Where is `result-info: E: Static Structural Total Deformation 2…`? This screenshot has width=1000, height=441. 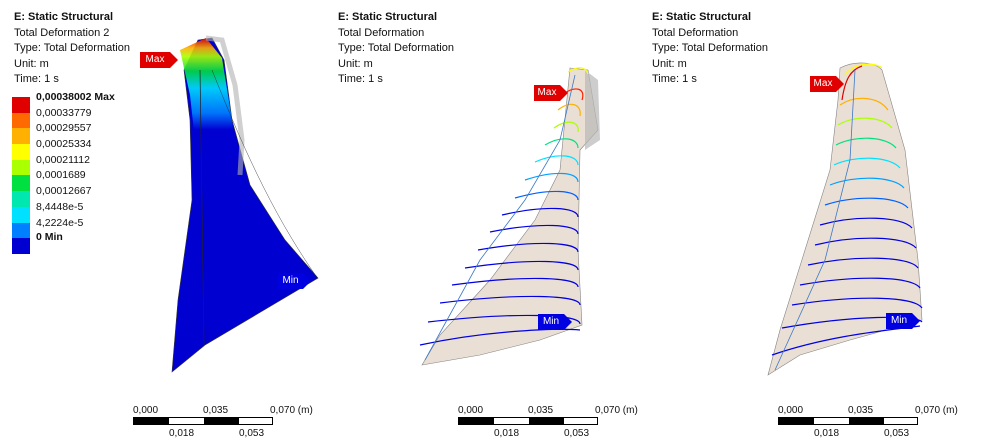
result-info: E: Static Structural Total Deformation 2… is located at coordinates (72, 49).